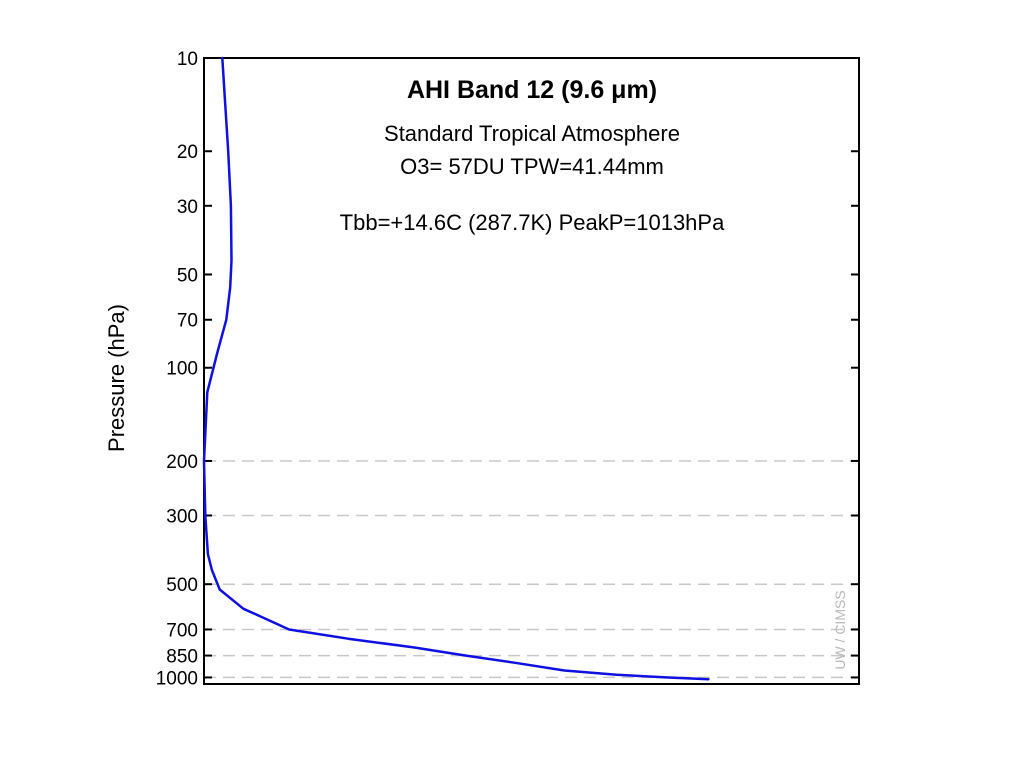 The image size is (1024, 768). I want to click on y-tick-label: 200, so click(182, 462).